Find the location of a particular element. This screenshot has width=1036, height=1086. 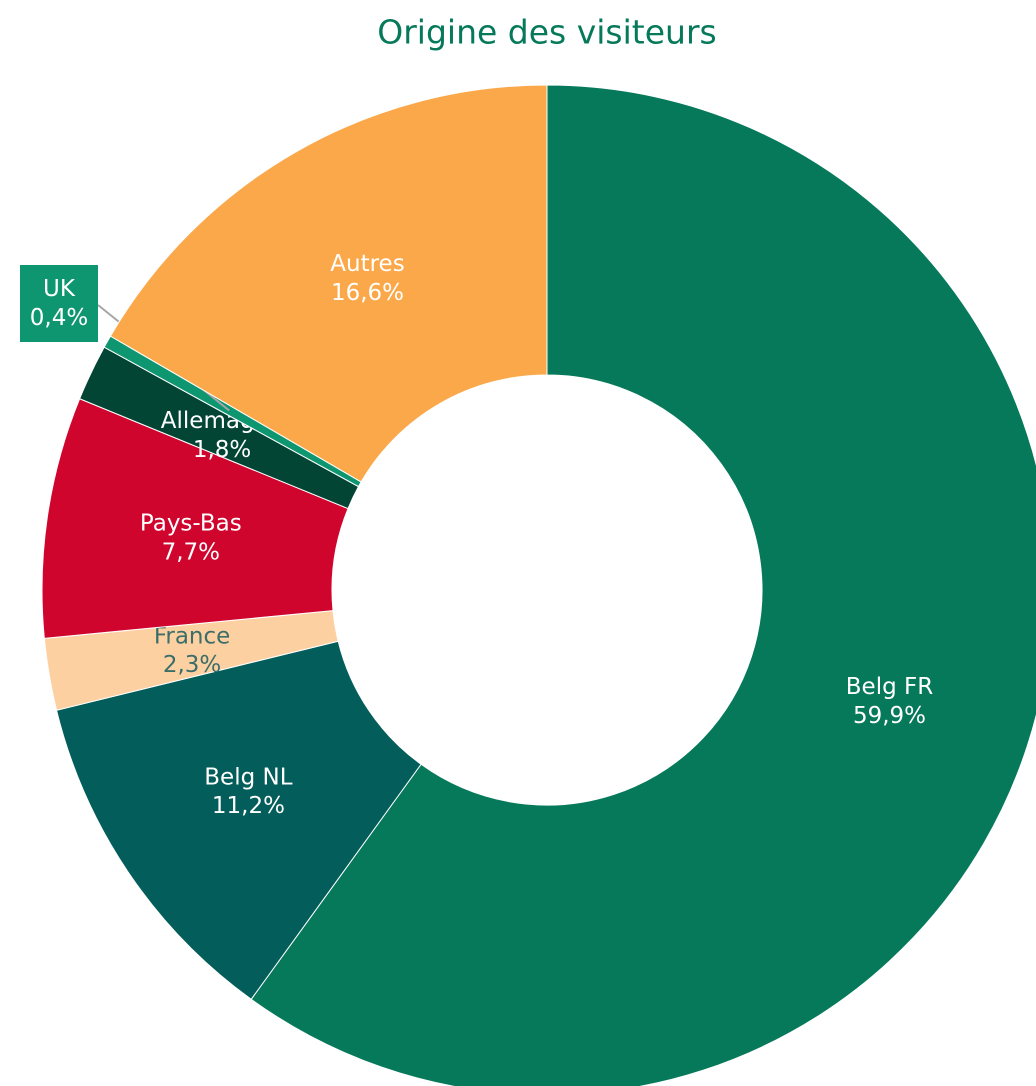

slice-value: 59,9% is located at coordinates (889, 715).